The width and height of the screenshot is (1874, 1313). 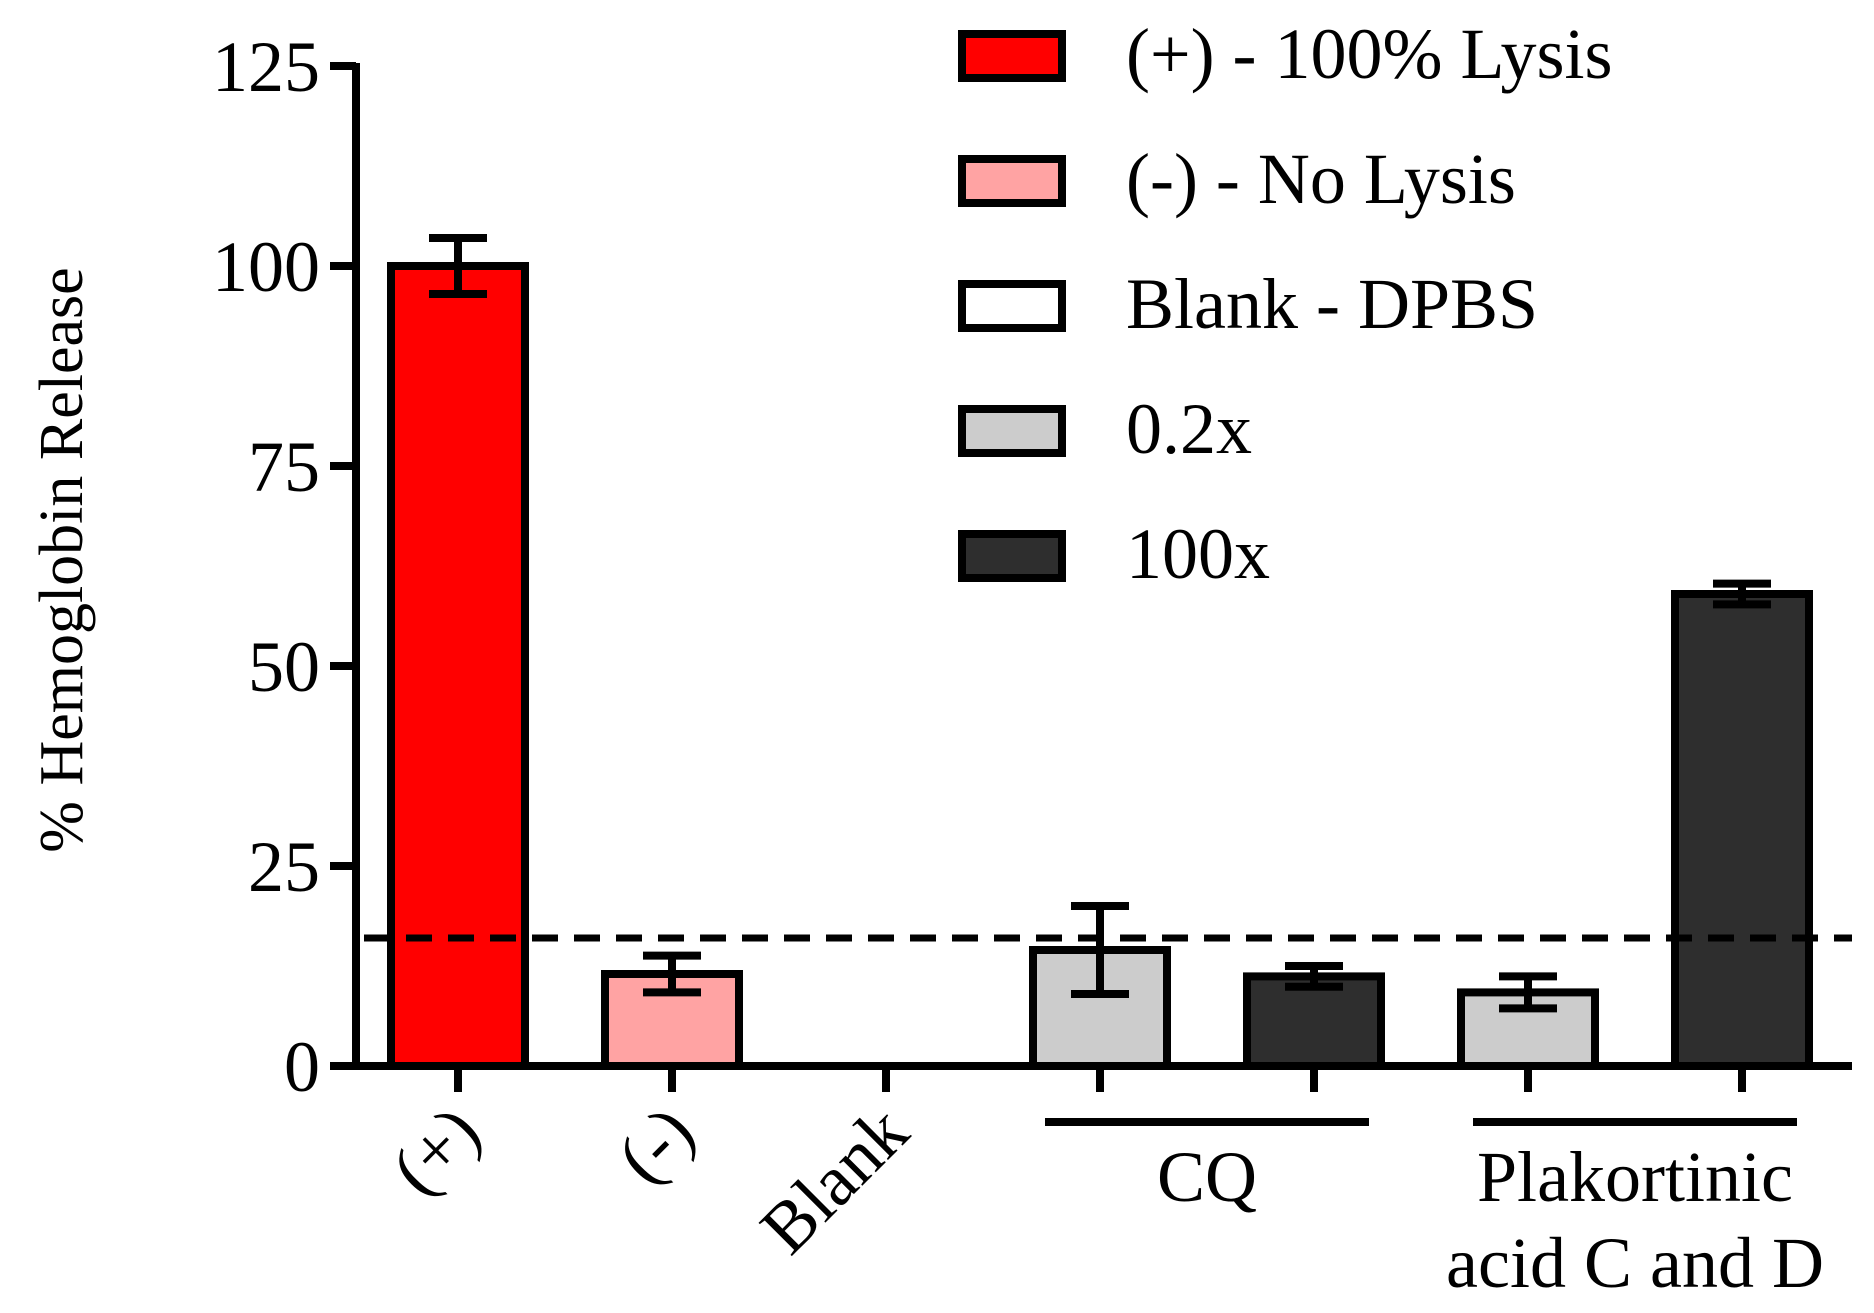 What do you see at coordinates (1189, 429) in the screenshot?
I see `legend-label: 0.2x` at bounding box center [1189, 429].